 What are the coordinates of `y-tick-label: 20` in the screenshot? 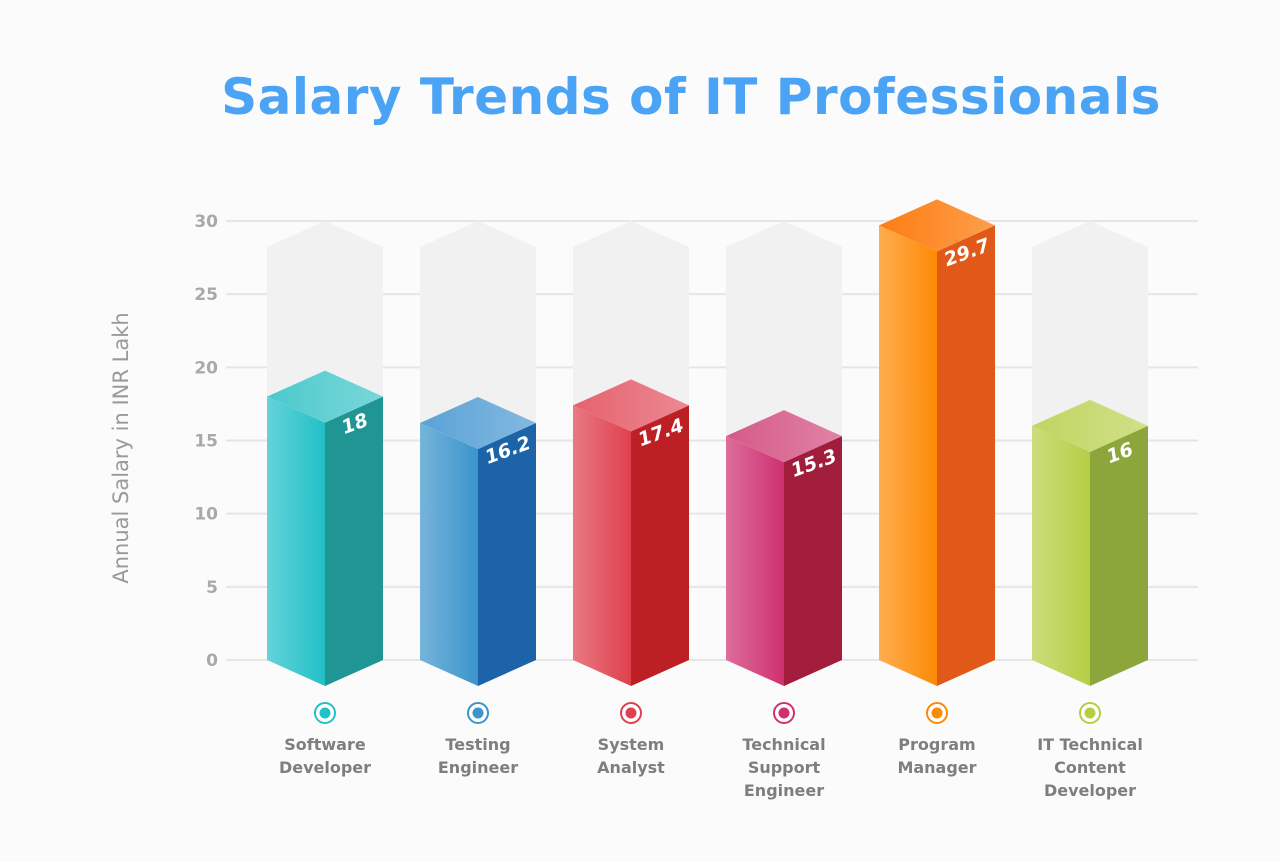 It's located at (206, 368).